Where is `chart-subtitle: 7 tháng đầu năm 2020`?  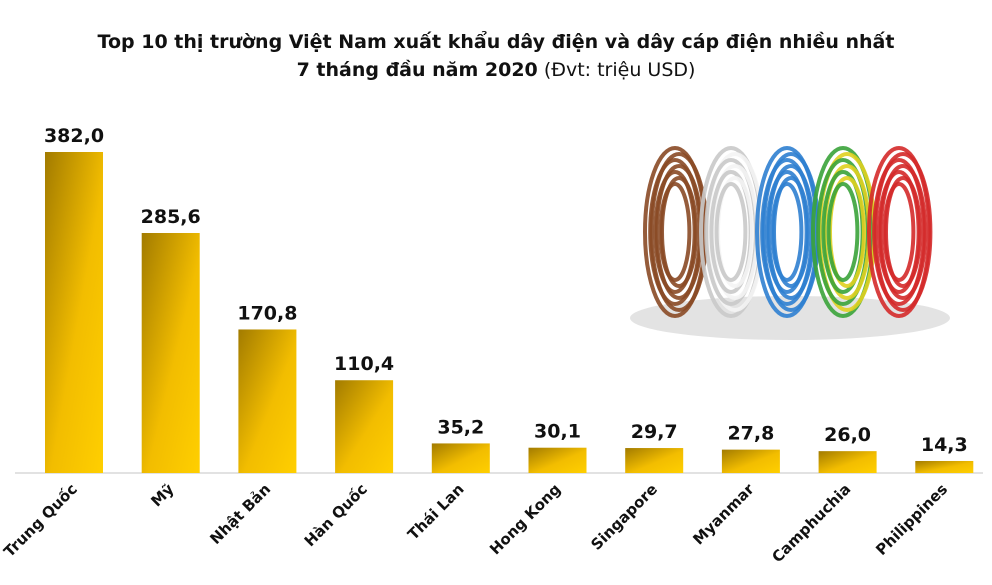
chart-subtitle: 7 tháng đầu năm 2020 is located at coordinates (417, 70).